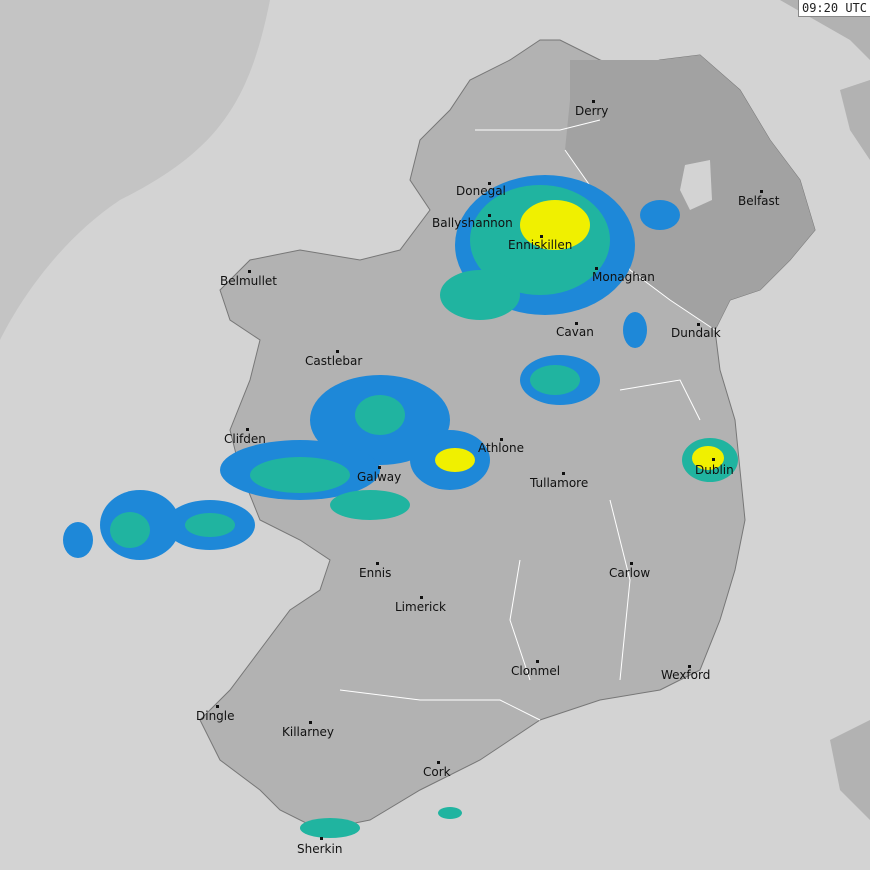 This screenshot has width=870, height=870. What do you see at coordinates (540, 245) in the screenshot?
I see `city-label: Enniskillen` at bounding box center [540, 245].